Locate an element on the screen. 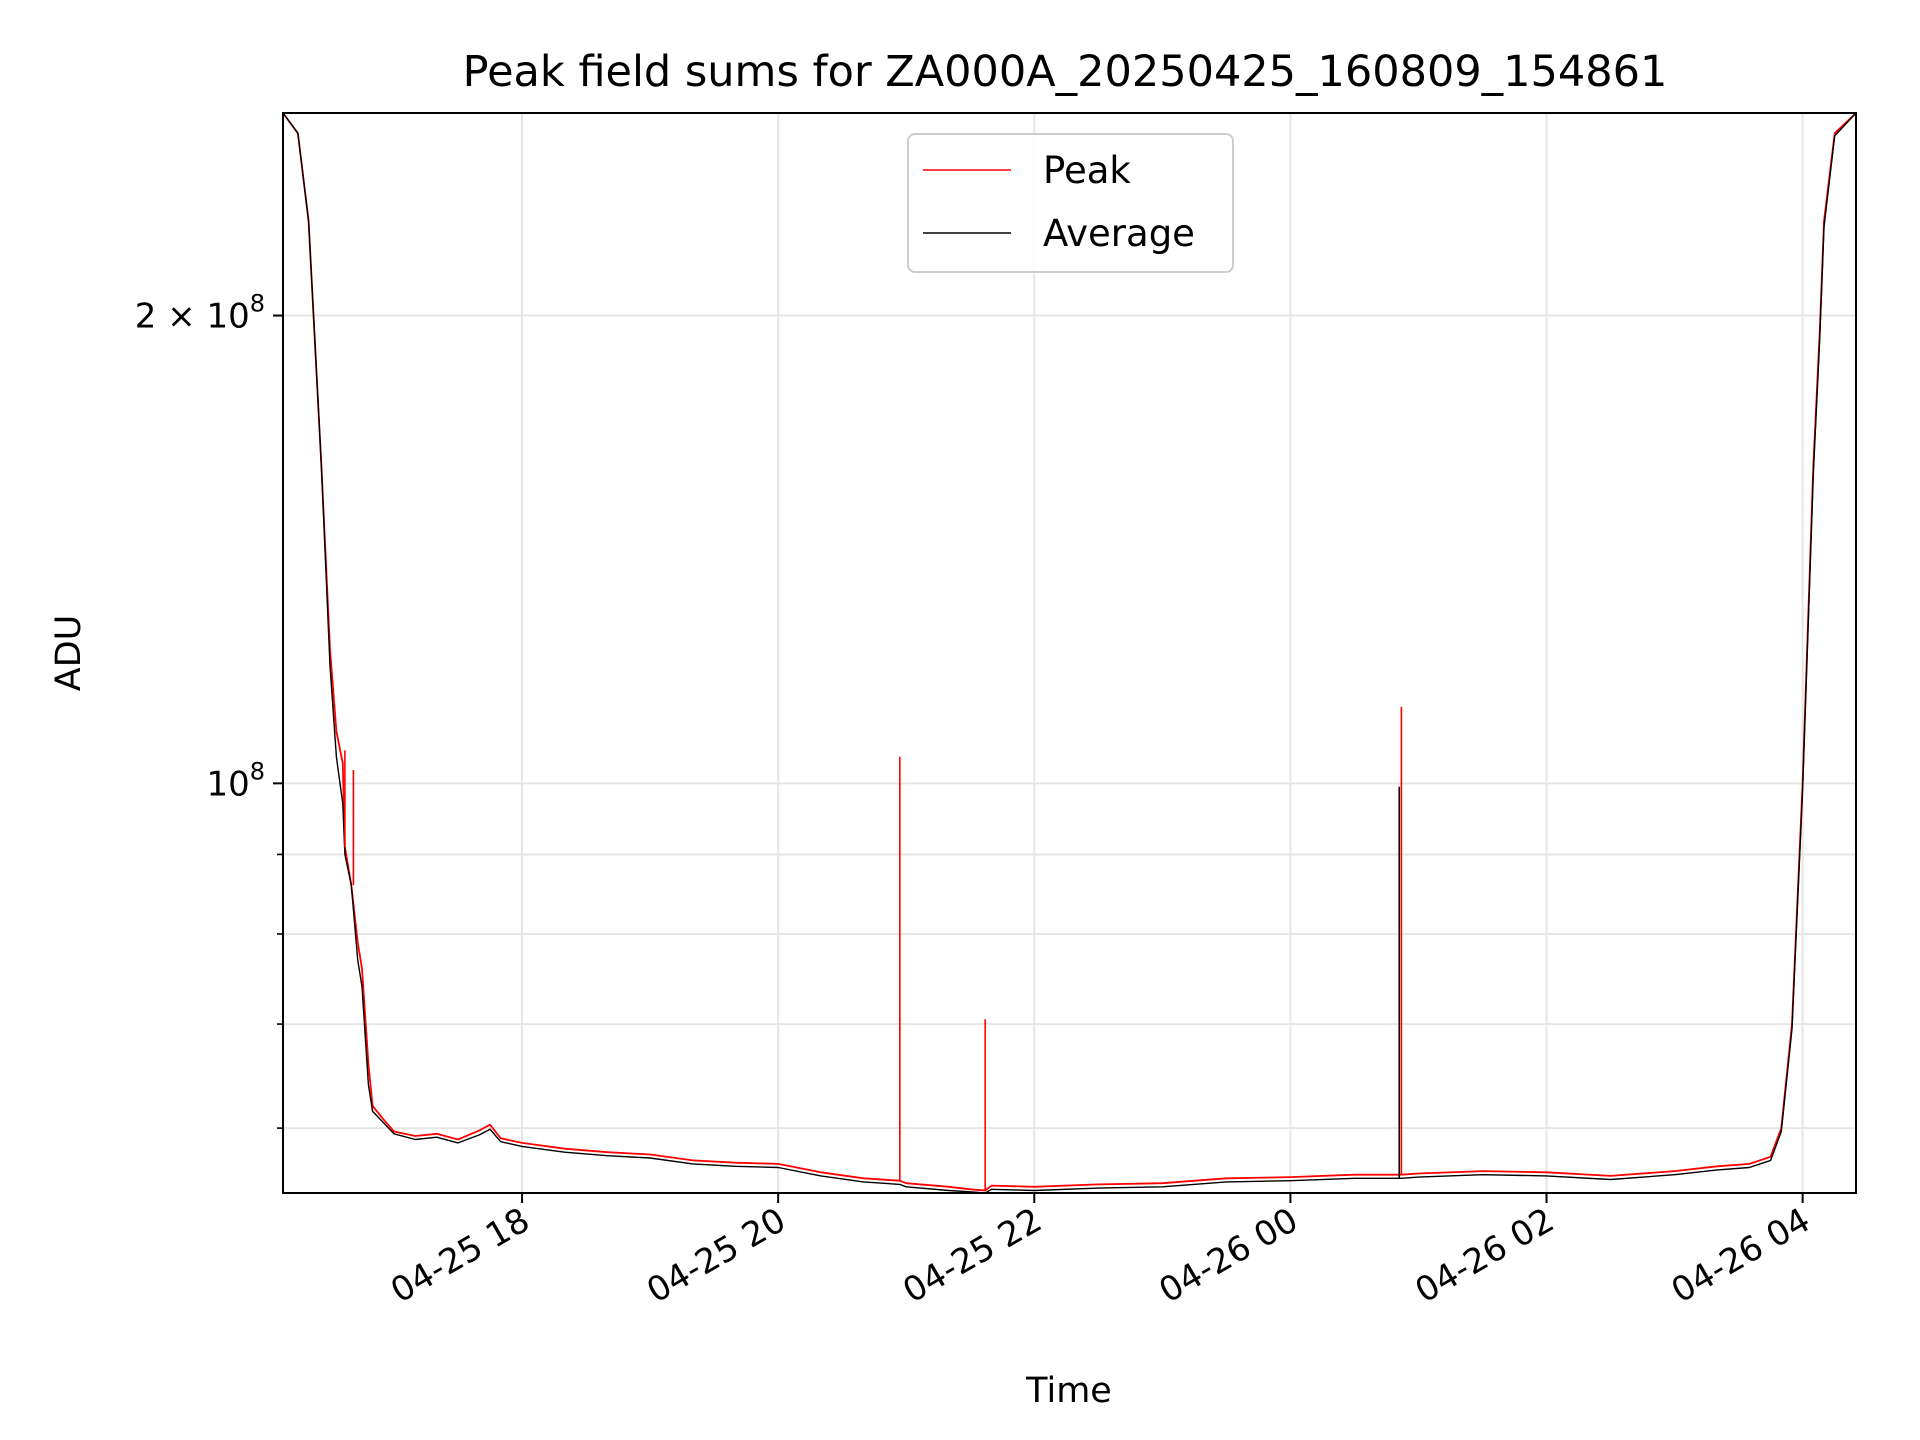 The height and width of the screenshot is (1440, 1920). y-tick-label: 2 × 108 is located at coordinates (200, 313).